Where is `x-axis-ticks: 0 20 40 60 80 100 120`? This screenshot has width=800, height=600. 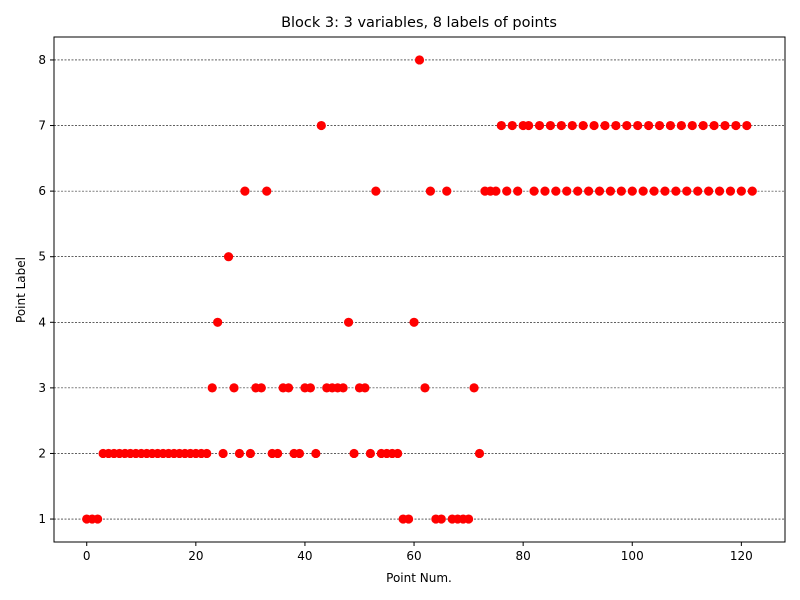
x-axis-ticks: 0 20 40 60 80 100 120 is located at coordinates (418, 552).